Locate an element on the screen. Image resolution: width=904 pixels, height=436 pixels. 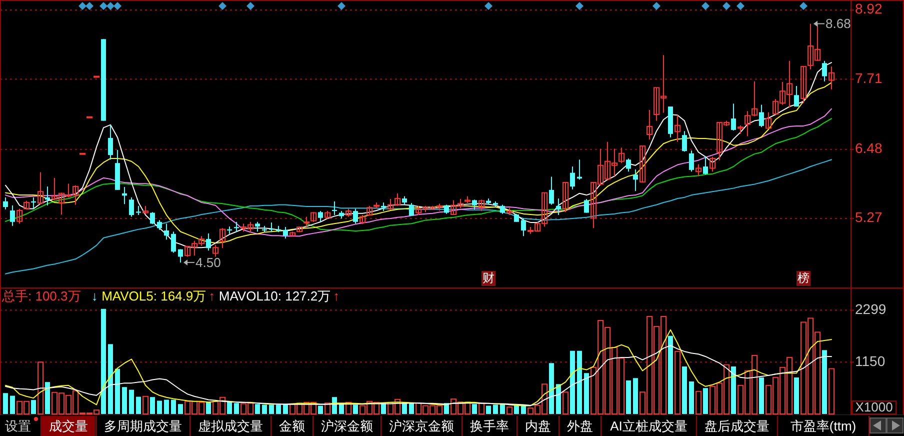
annotation: MAVOL5: 164.9万 is located at coordinates (154, 296).